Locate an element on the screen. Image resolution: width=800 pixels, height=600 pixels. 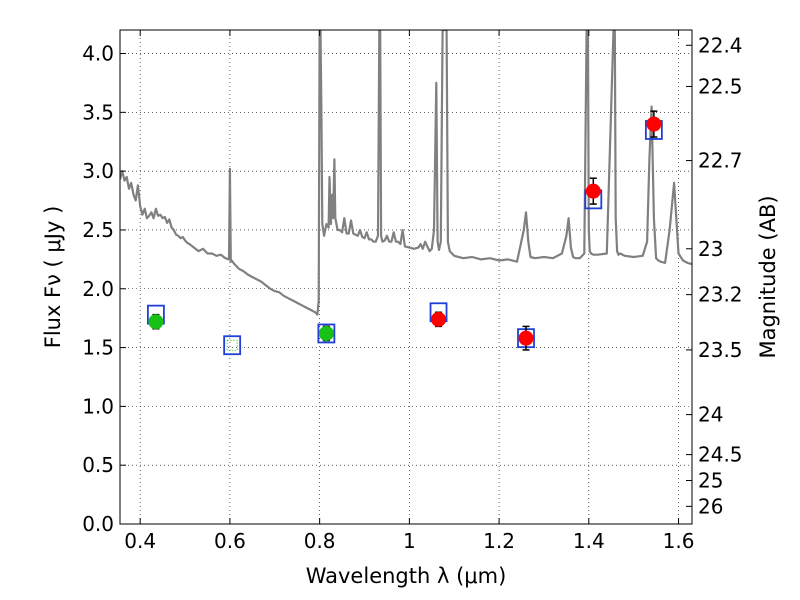
x-tick-label: 0.4 is located at coordinates (140, 541).